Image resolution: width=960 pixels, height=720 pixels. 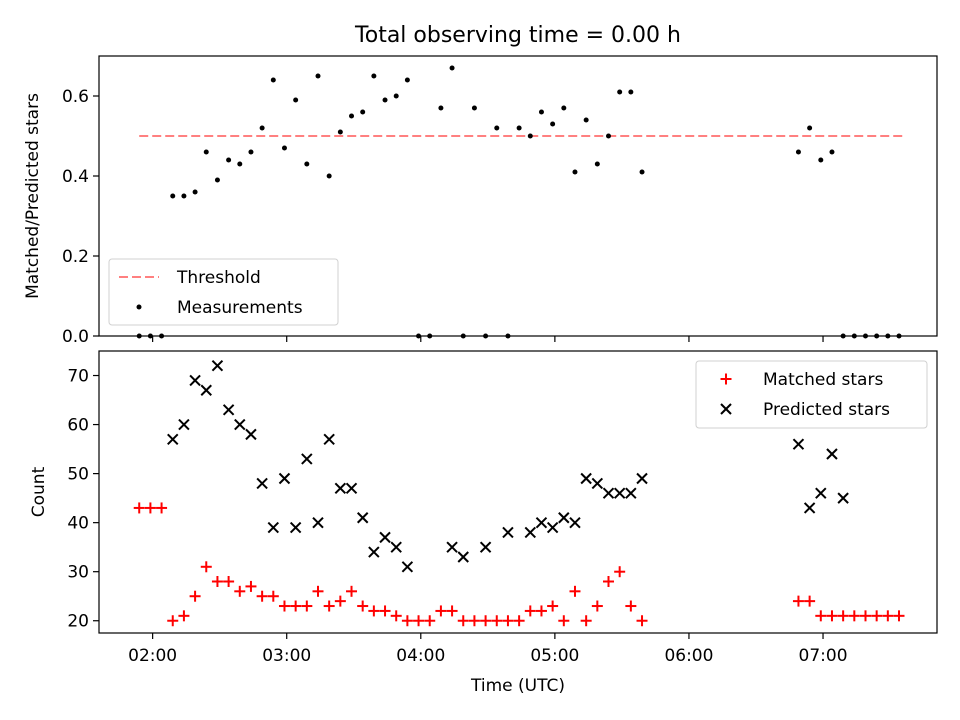 What do you see at coordinates (488, 339) in the screenshot?
I see `ratio-x-ticks` at bounding box center [488, 339].